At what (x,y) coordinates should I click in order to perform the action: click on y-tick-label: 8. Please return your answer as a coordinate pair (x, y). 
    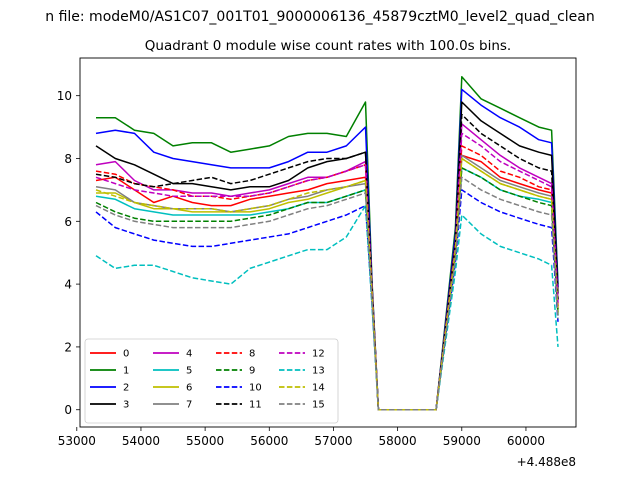
    Looking at the image, I should click on (68, 159).